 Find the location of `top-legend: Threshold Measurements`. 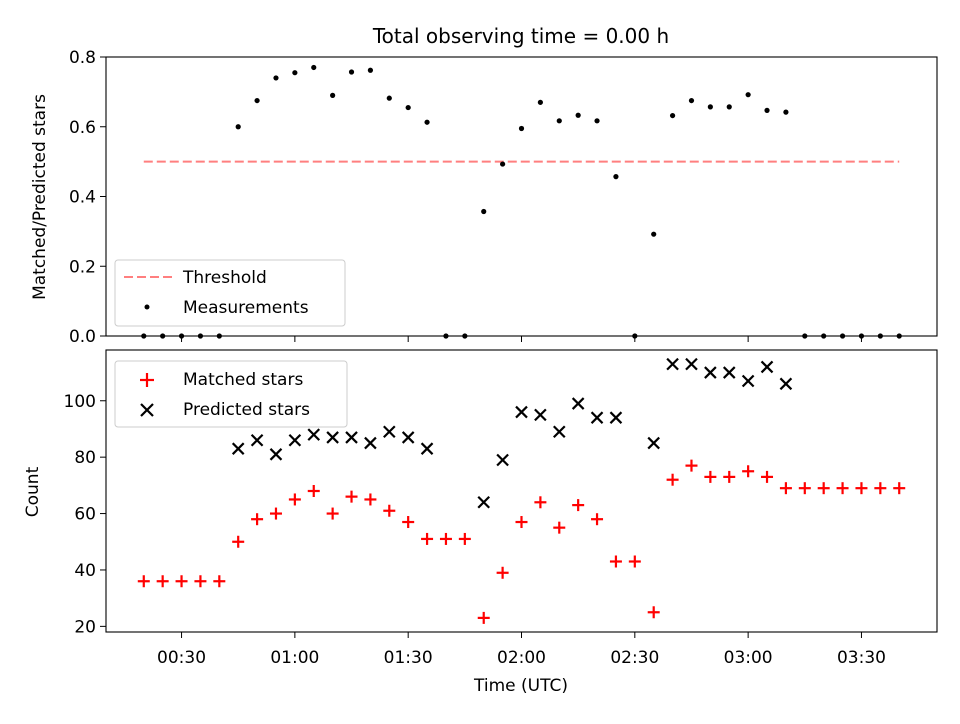

top-legend: Threshold Measurements is located at coordinates (230, 293).